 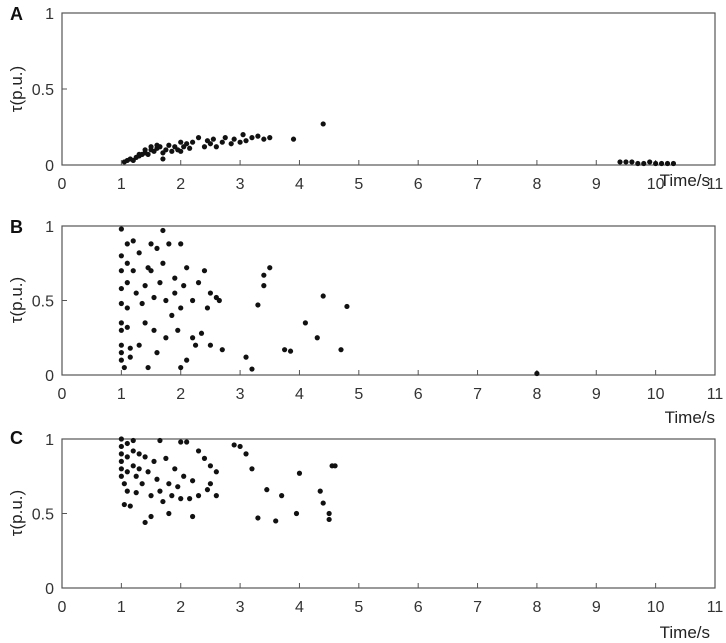 What do you see at coordinates (180, 607) in the screenshot?
I see `x-tick-label: 2` at bounding box center [180, 607].